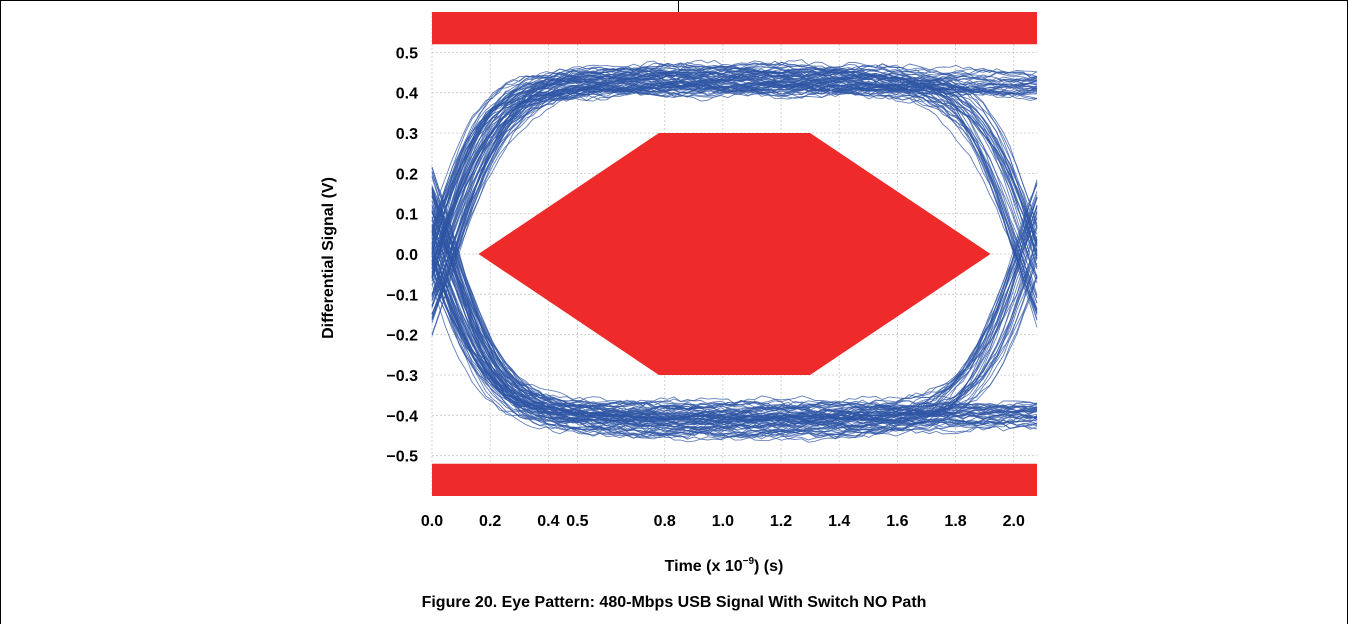 This screenshot has width=1348, height=625. I want to click on y-tick-label: −0.4, so click(402, 416).